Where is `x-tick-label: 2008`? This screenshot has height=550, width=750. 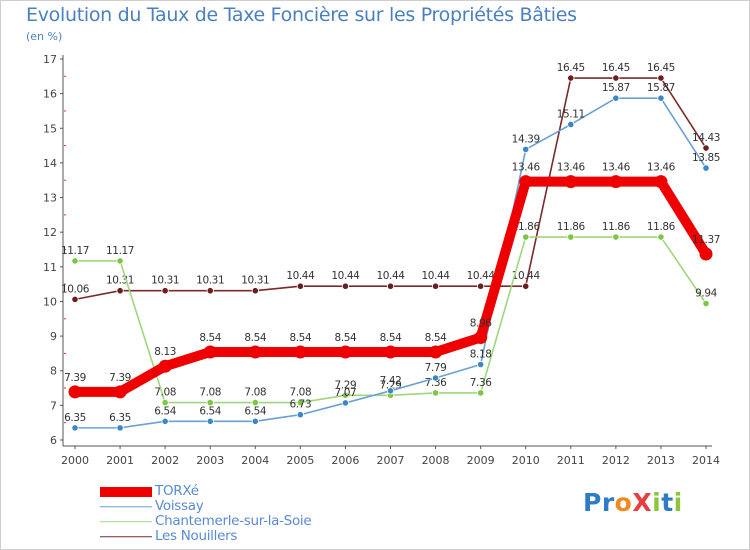
x-tick-label: 2008 is located at coordinates (436, 460).